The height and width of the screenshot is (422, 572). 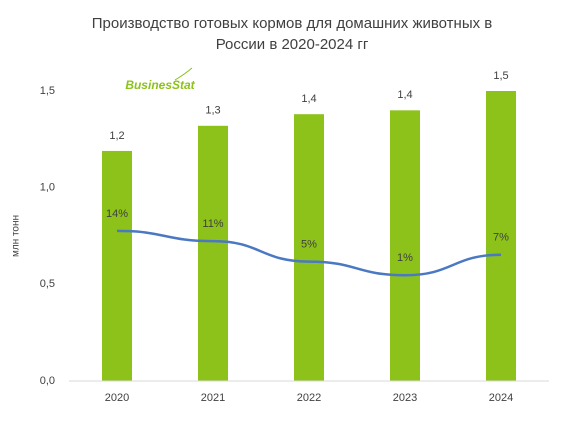 What do you see at coordinates (47, 188) in the screenshot?
I see `y-tick-label: 1,0` at bounding box center [47, 188].